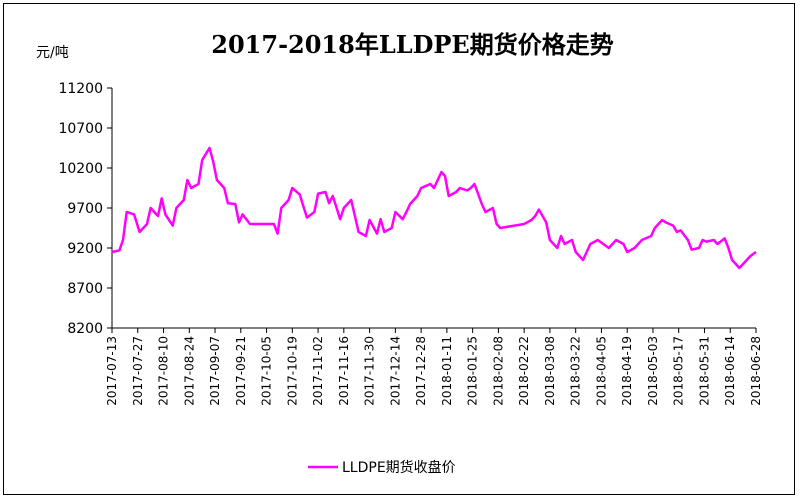  What do you see at coordinates (112, 371) in the screenshot?
I see `x-tick-label: 2017-07-13` at bounding box center [112, 371].